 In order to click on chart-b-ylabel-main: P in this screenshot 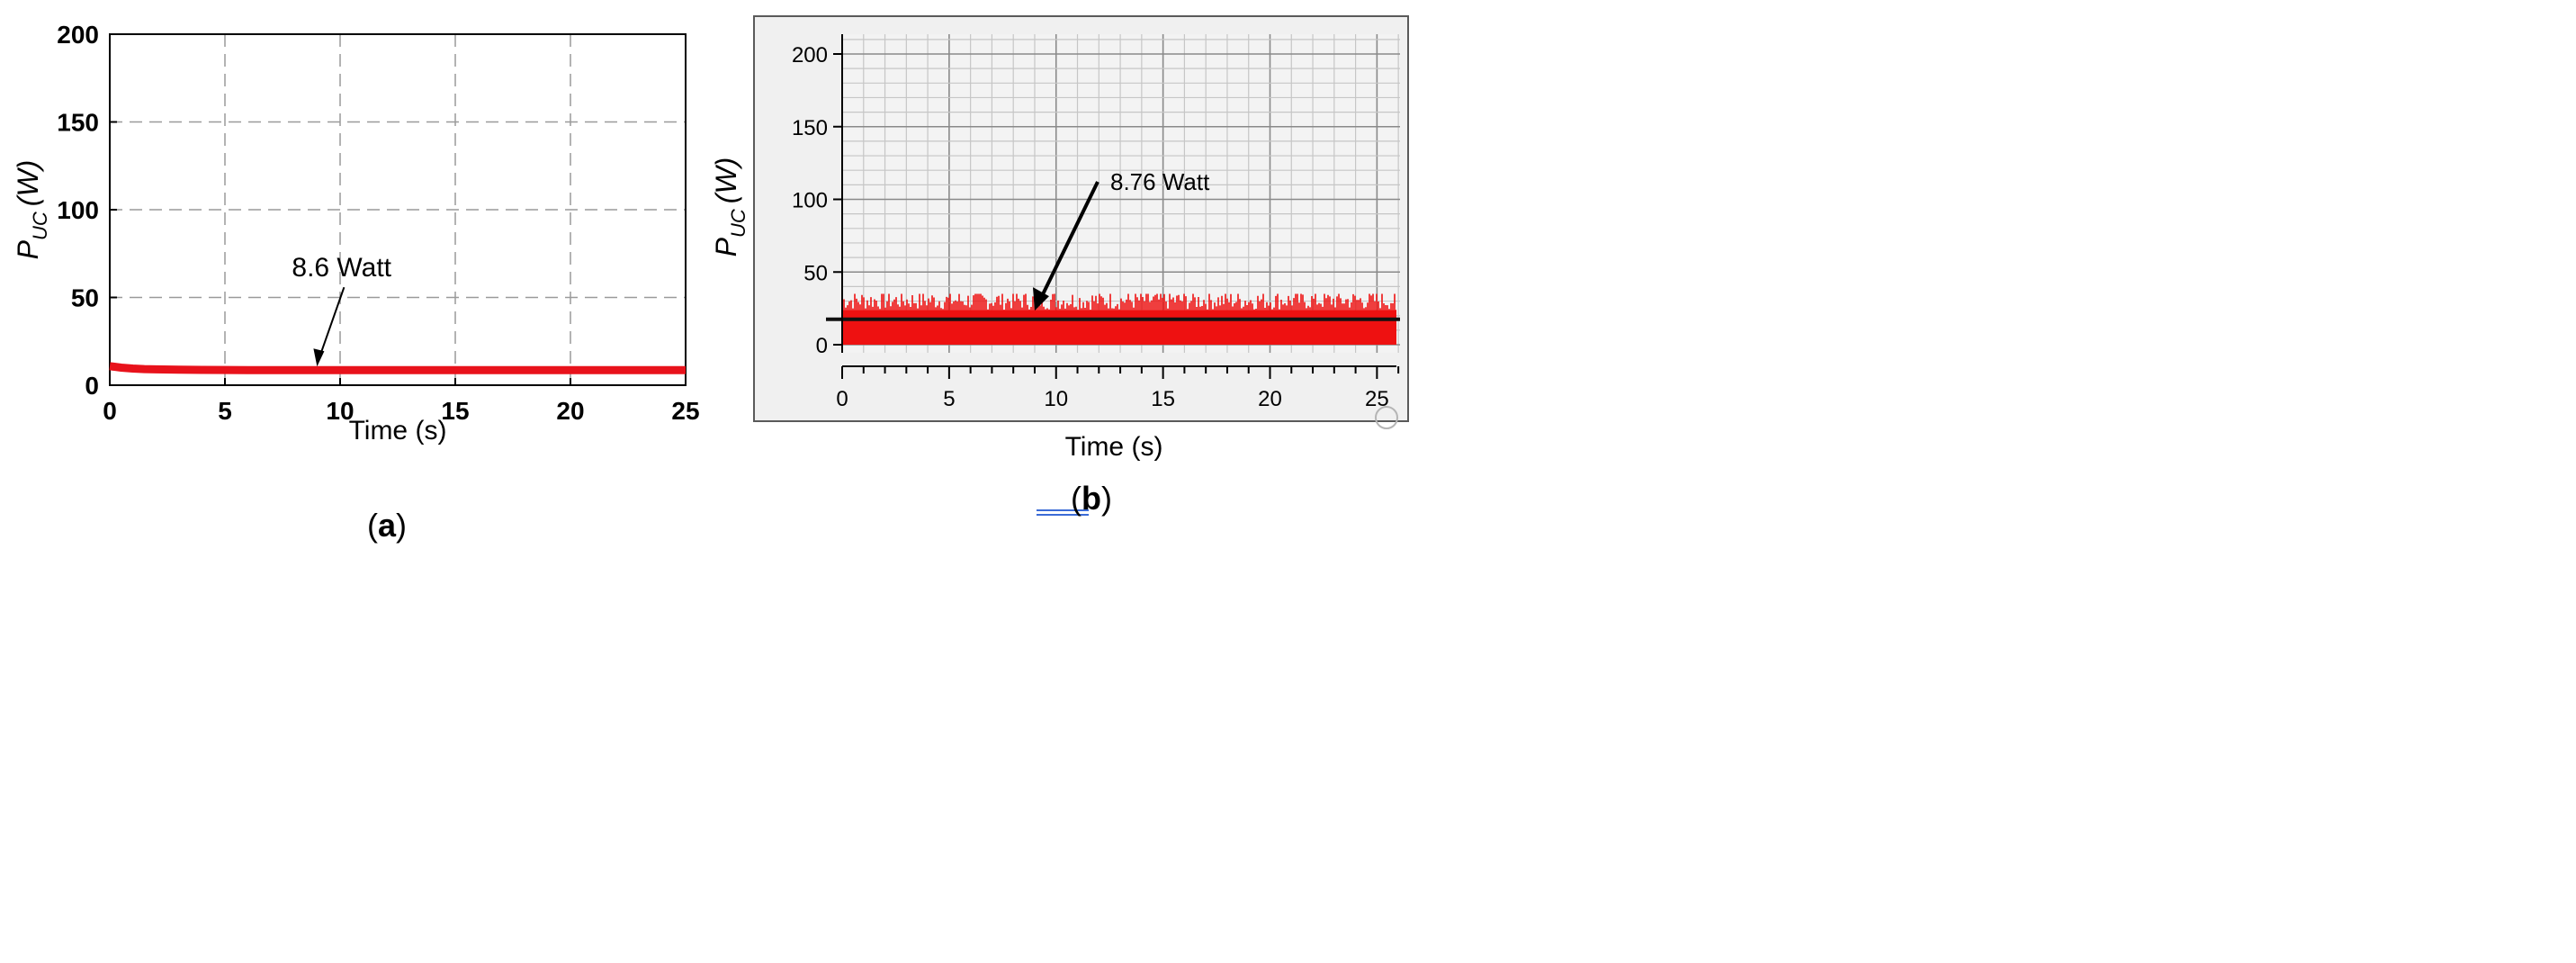, I will do `click(726, 247)`.